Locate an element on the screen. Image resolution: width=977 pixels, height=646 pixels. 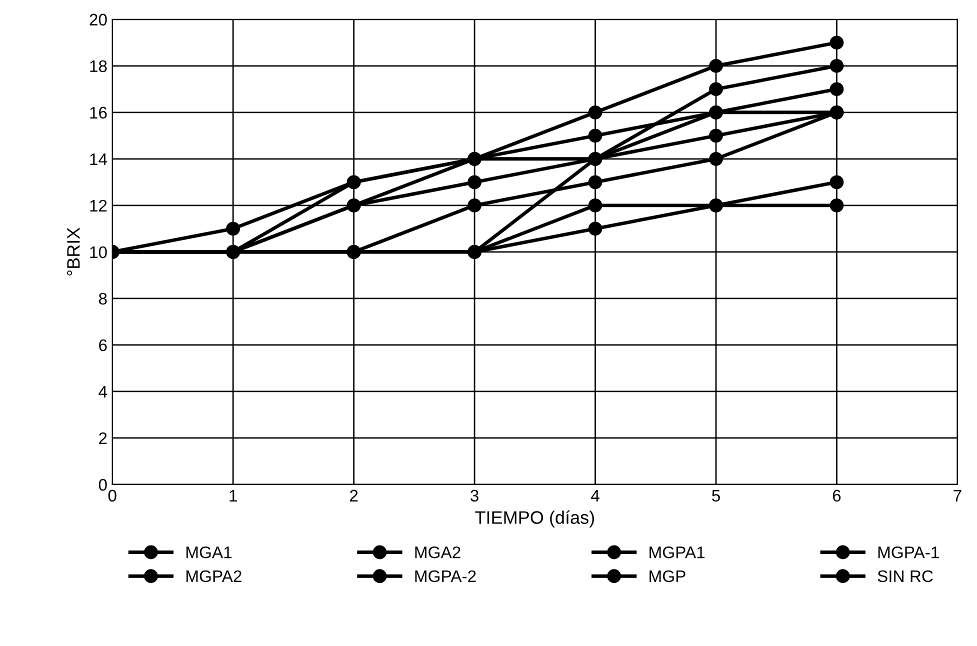
x-tick-label: 1 is located at coordinates (233, 496).